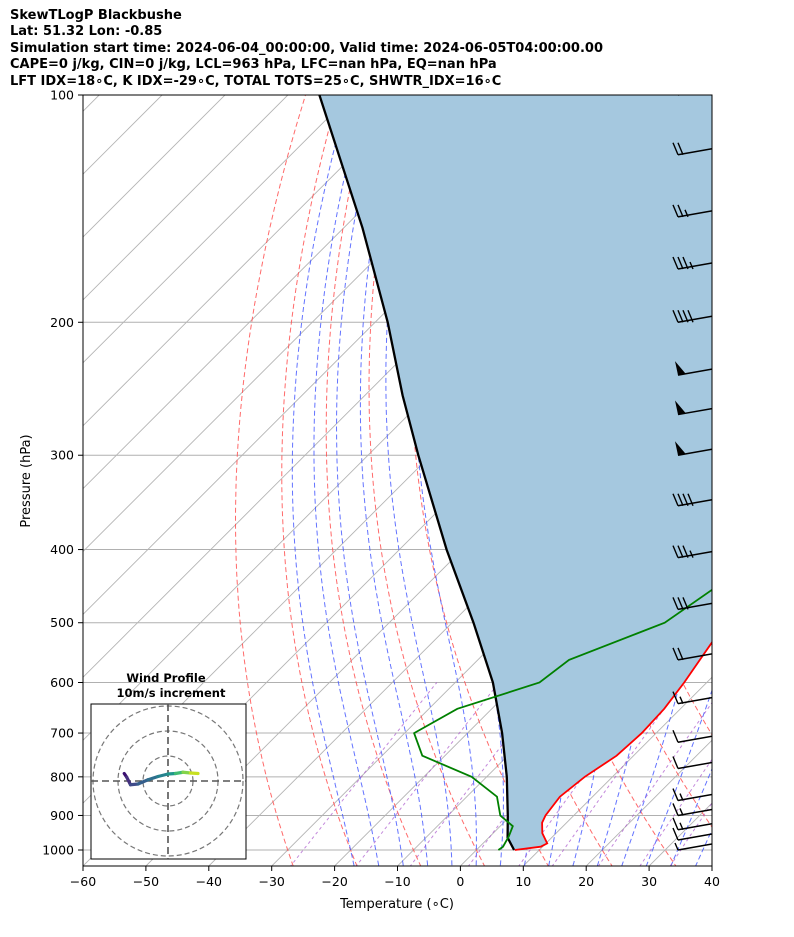 This screenshot has height=937, width=794. What do you see at coordinates (586, 881) in the screenshot?
I see `x-tick-label: 20` at bounding box center [586, 881].